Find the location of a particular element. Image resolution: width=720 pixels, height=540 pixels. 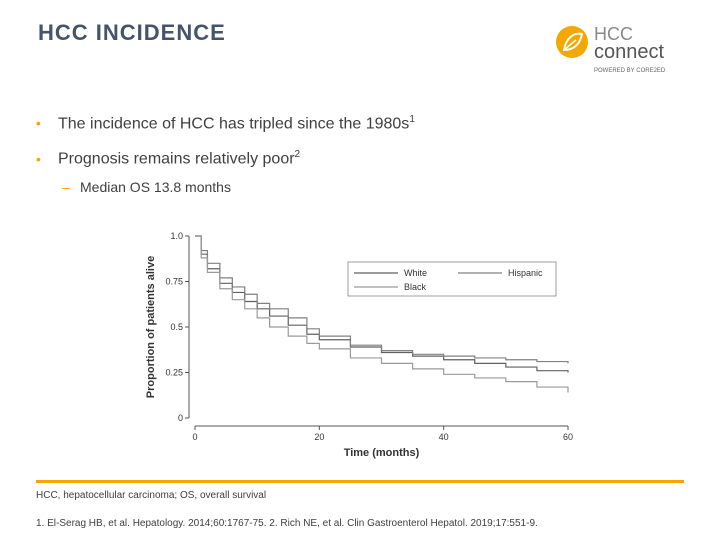

footer-divider is located at coordinates (360, 481).